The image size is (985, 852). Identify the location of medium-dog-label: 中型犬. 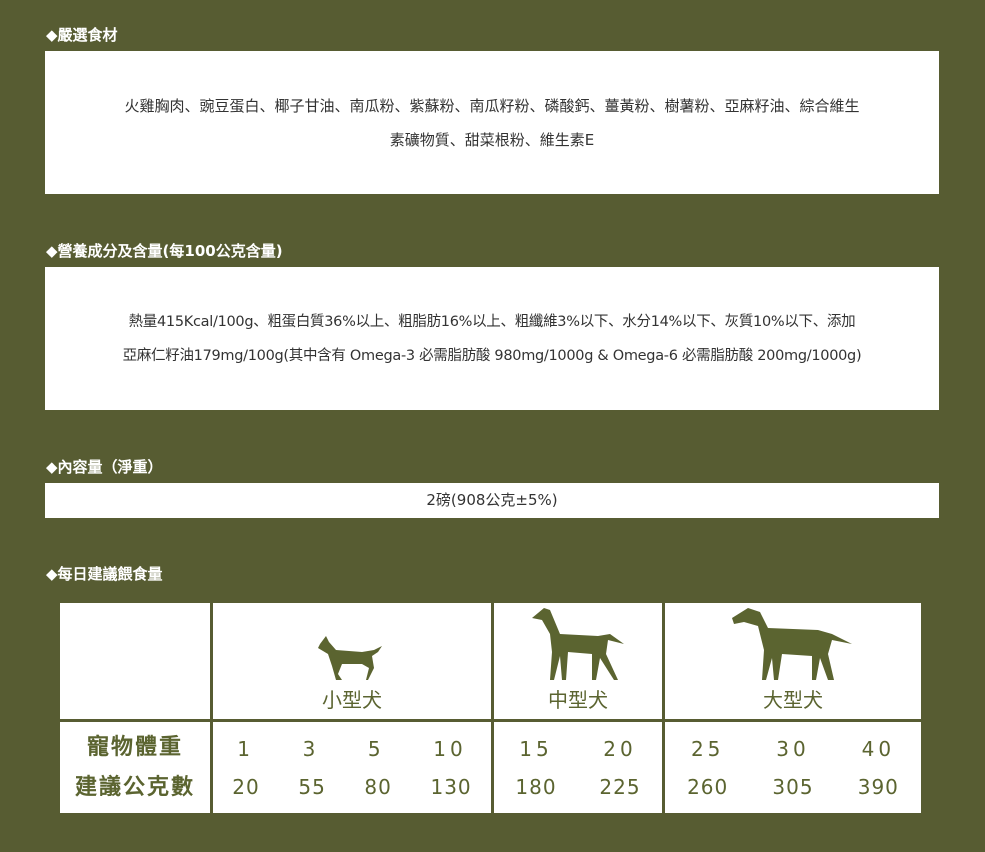
(578, 700).